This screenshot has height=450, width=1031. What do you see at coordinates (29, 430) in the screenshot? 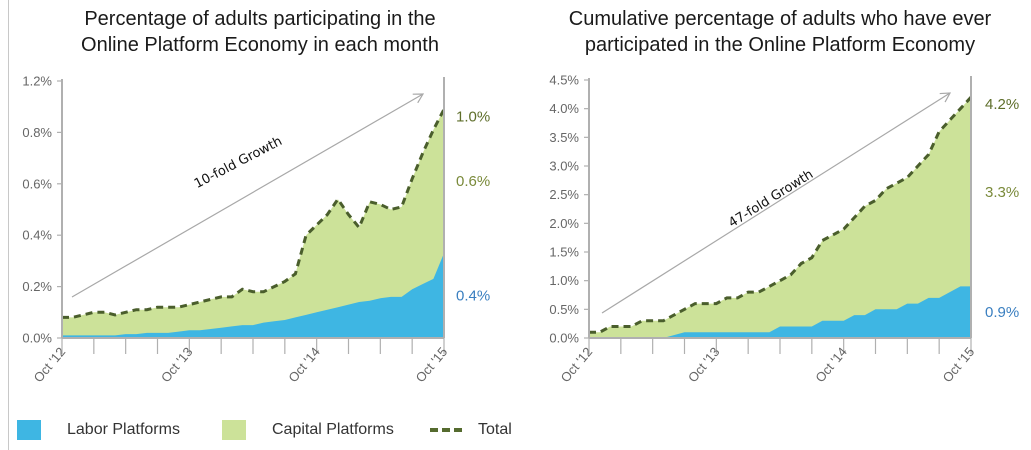
I see `legend-swatch-labor` at bounding box center [29, 430].